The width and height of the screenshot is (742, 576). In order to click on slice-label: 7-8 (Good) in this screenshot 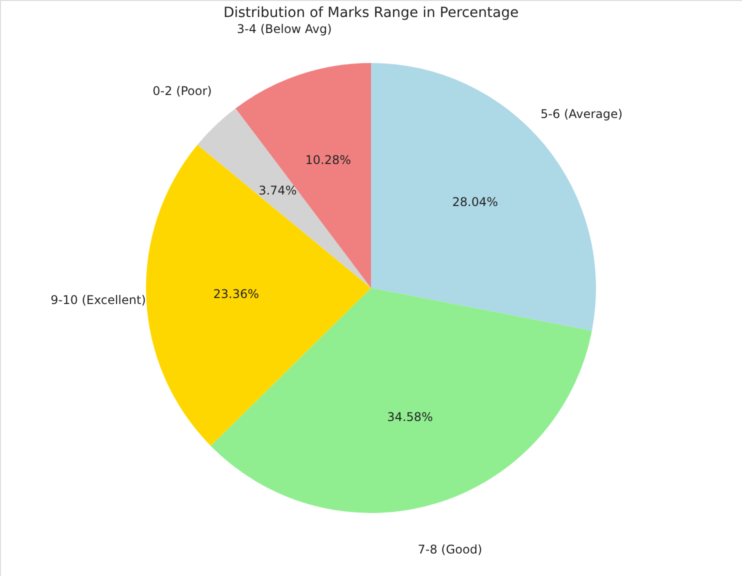, I will do `click(450, 549)`.